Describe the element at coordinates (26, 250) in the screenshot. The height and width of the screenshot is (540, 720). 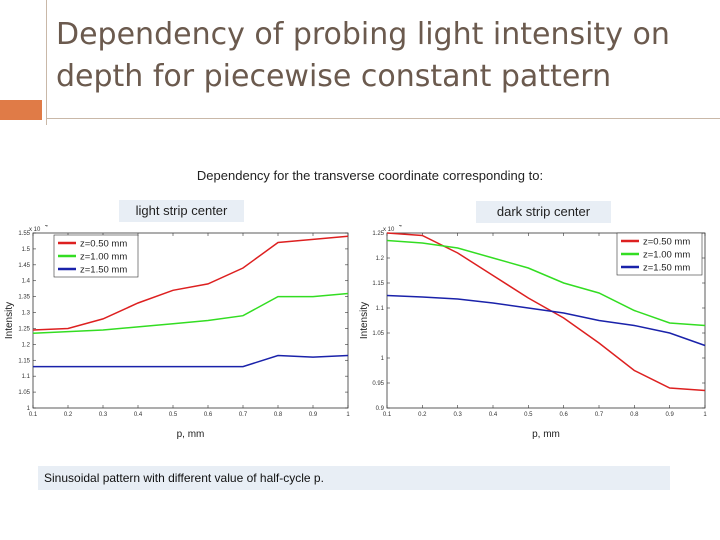
I see `y-tick-label: 1.5` at that location.